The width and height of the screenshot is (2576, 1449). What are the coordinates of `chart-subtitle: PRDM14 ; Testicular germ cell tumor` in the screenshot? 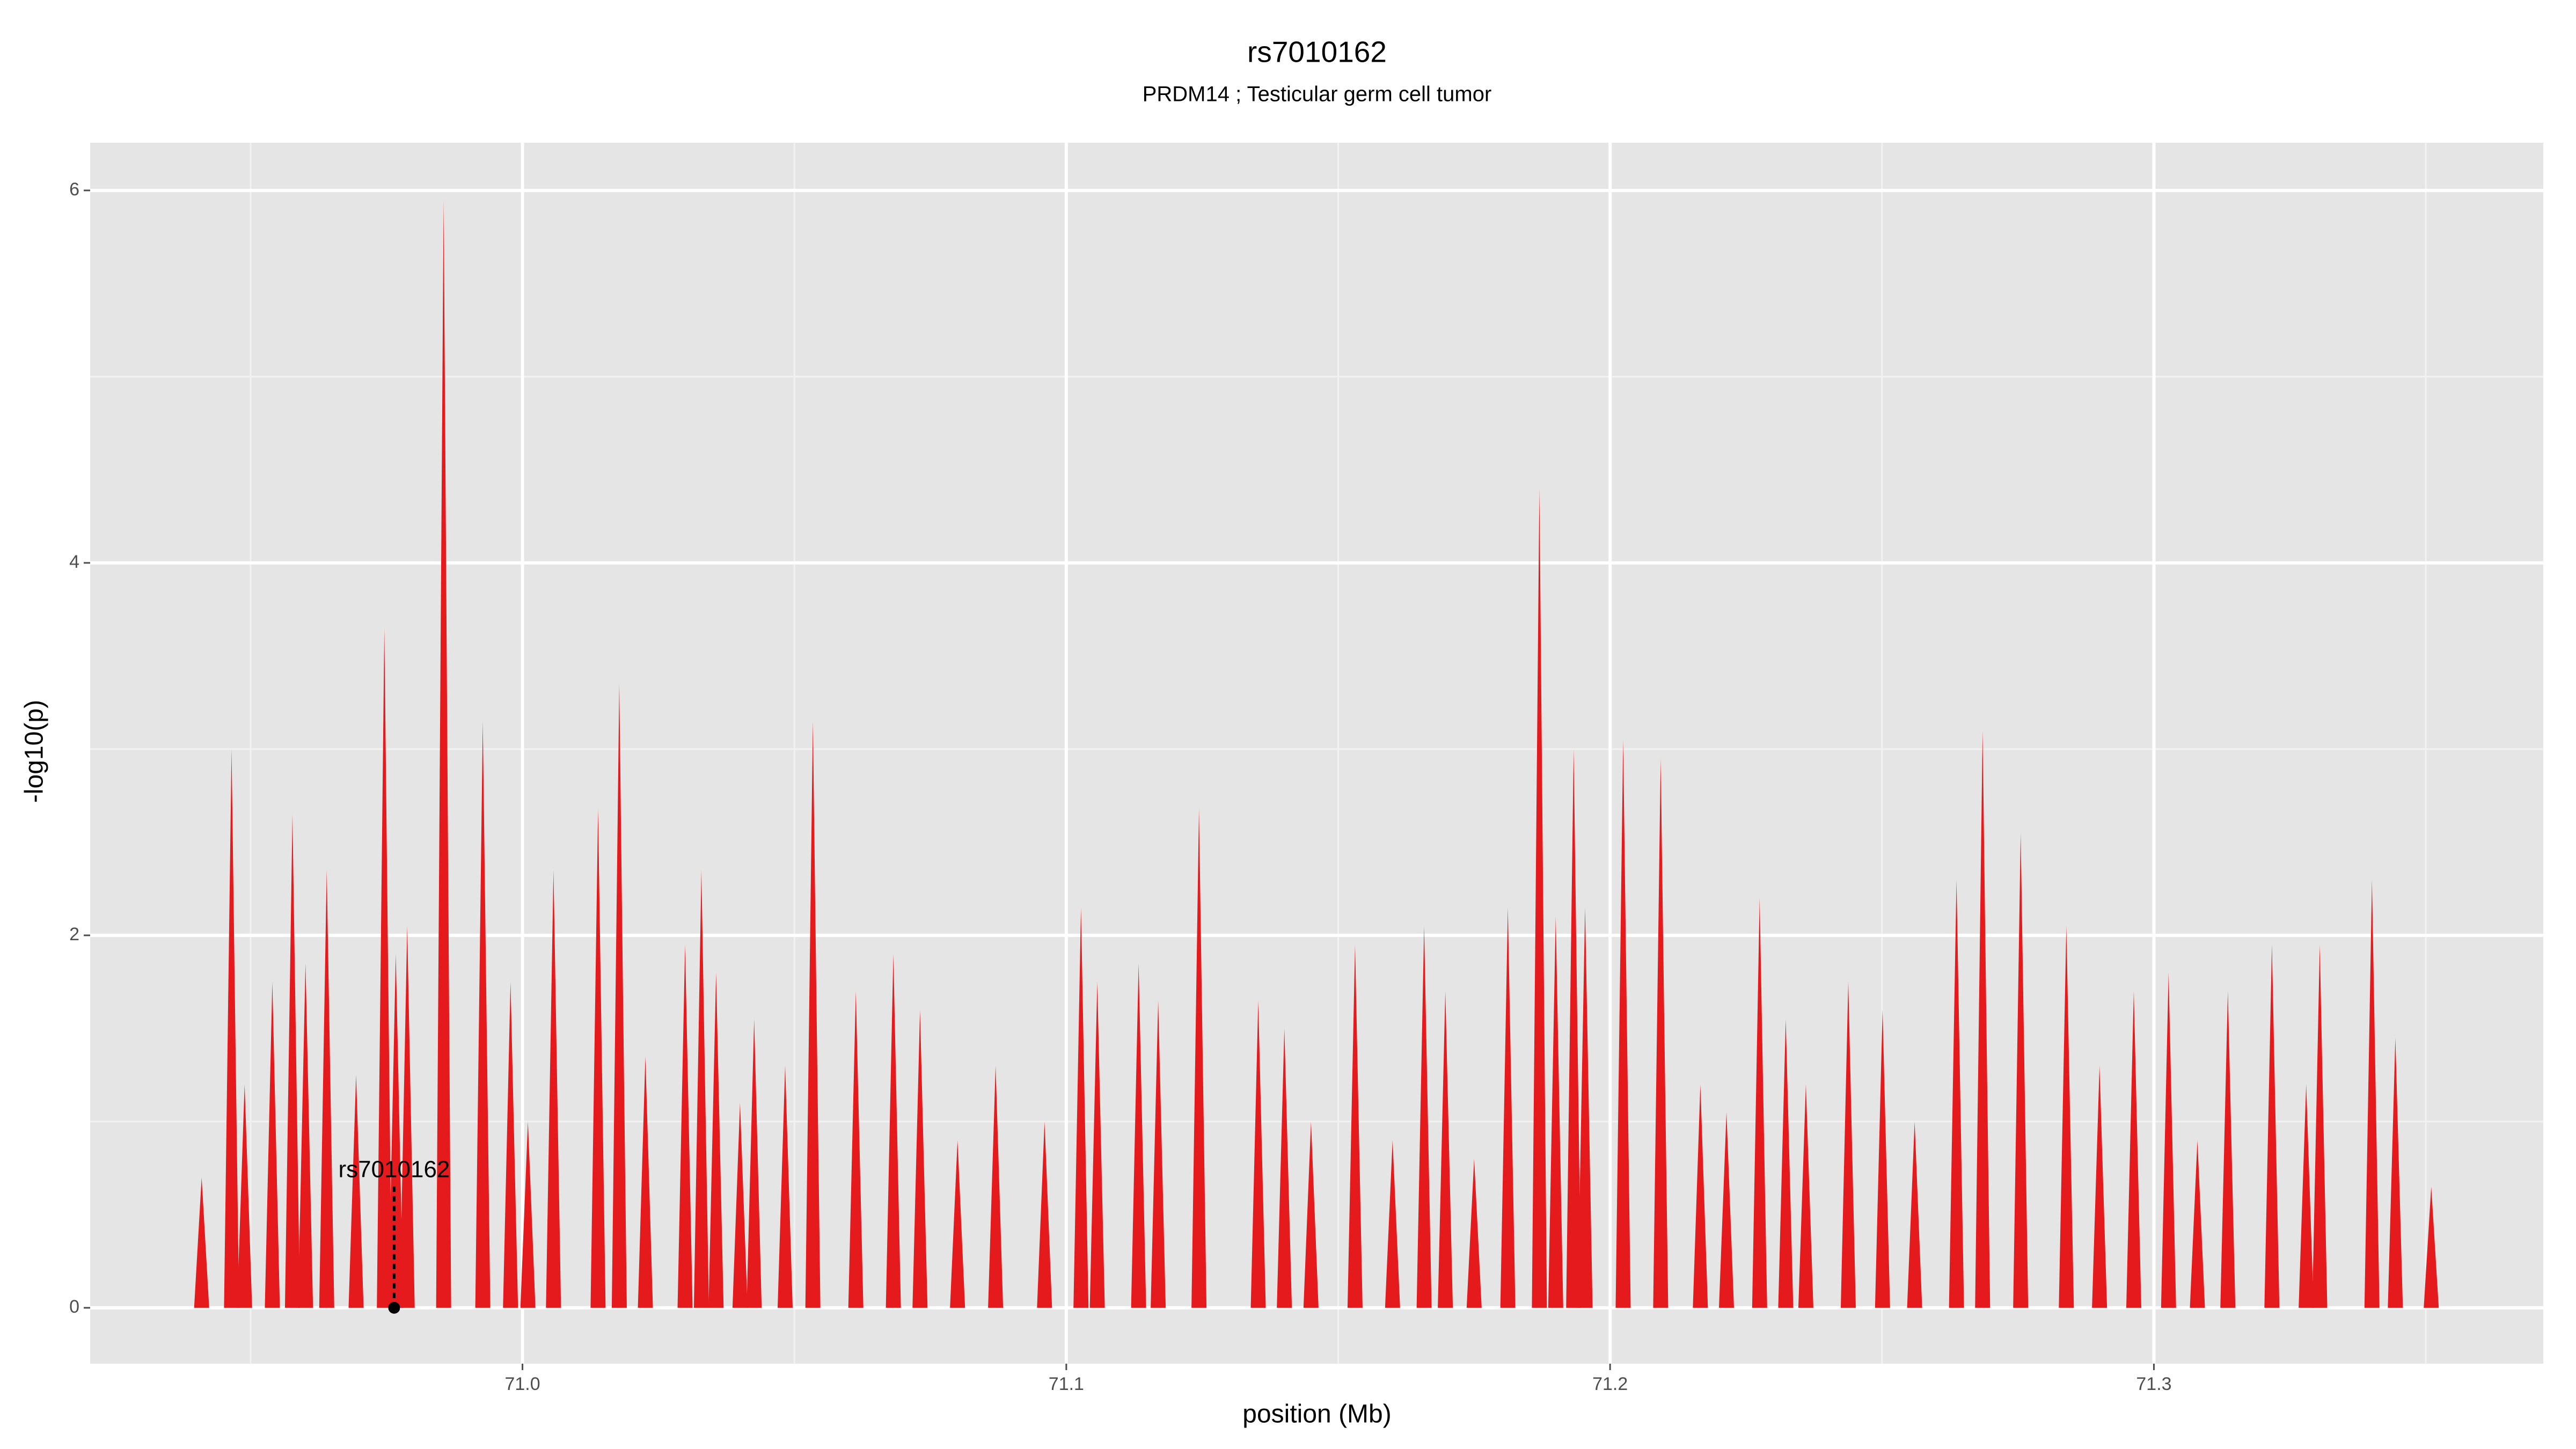 It's located at (1317, 94).